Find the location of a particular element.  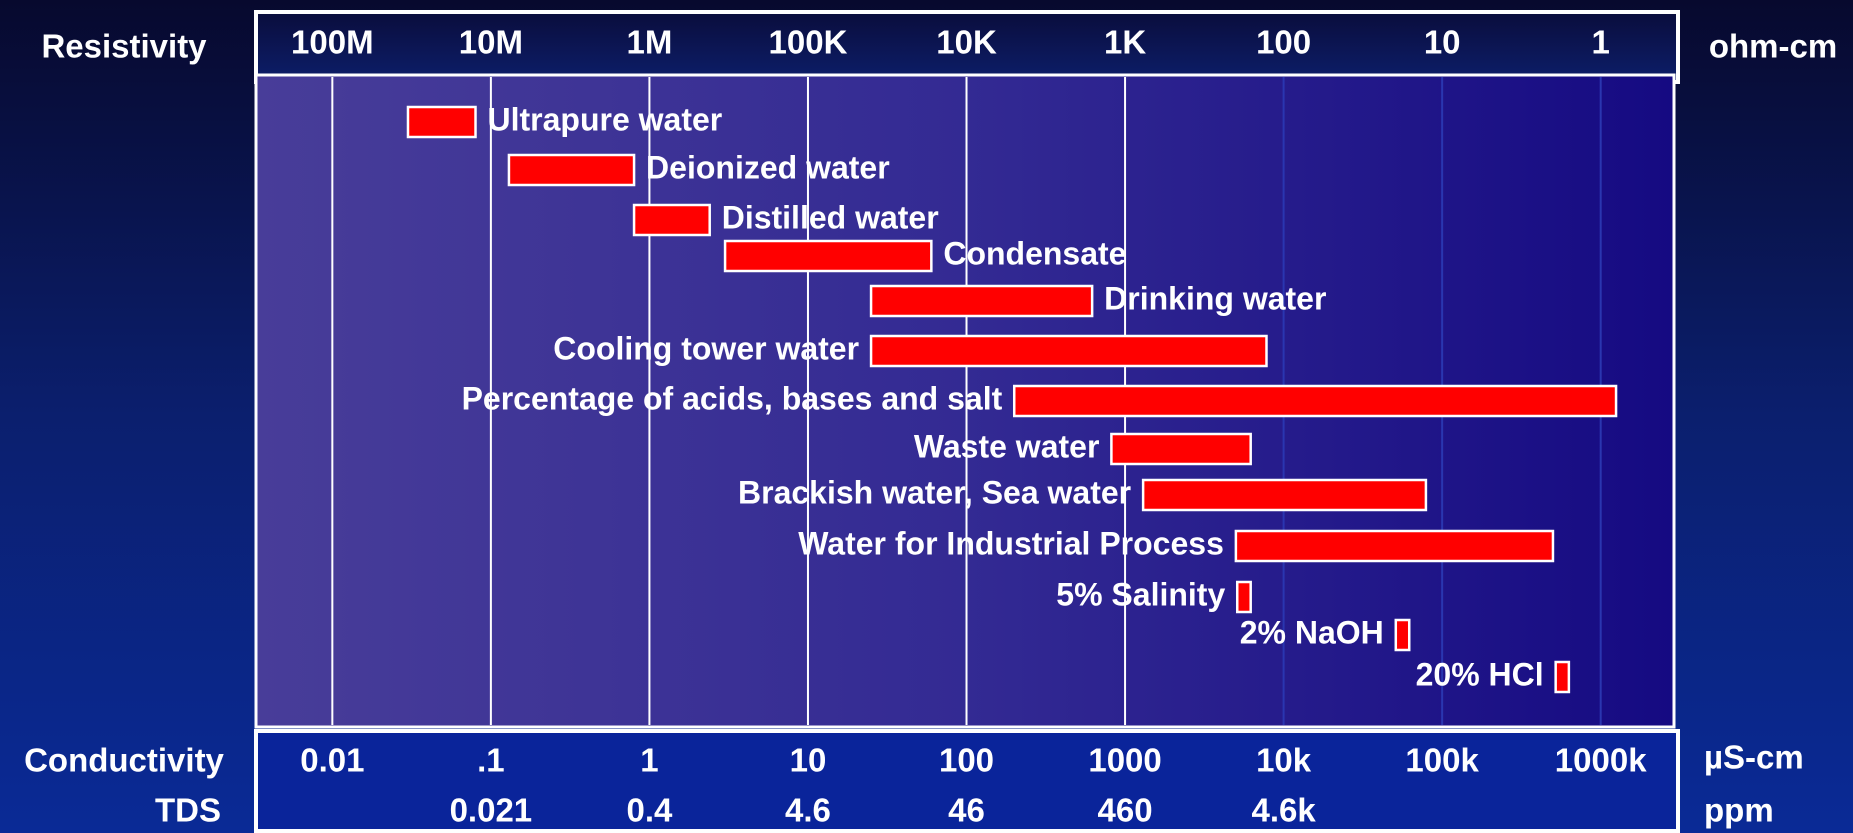

bar-label: 2% NaOH is located at coordinates (1312, 632).